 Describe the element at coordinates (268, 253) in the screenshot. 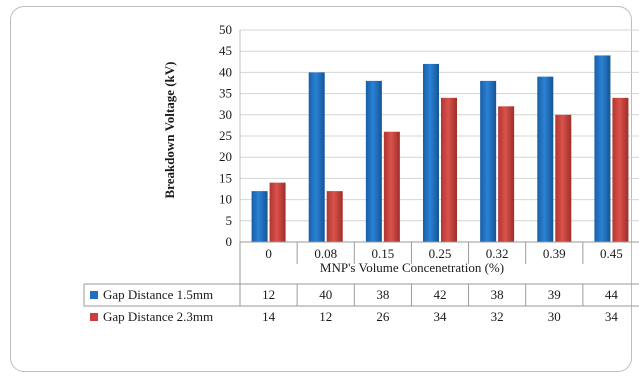

I see `x-tick-label: 0` at that location.